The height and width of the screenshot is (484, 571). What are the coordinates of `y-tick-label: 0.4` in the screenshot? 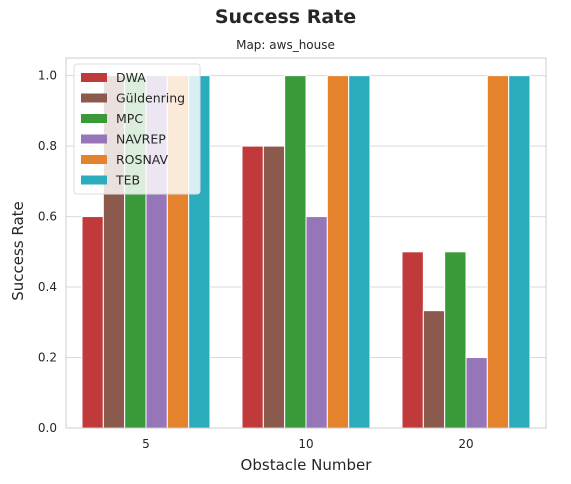 It's located at (47, 287).